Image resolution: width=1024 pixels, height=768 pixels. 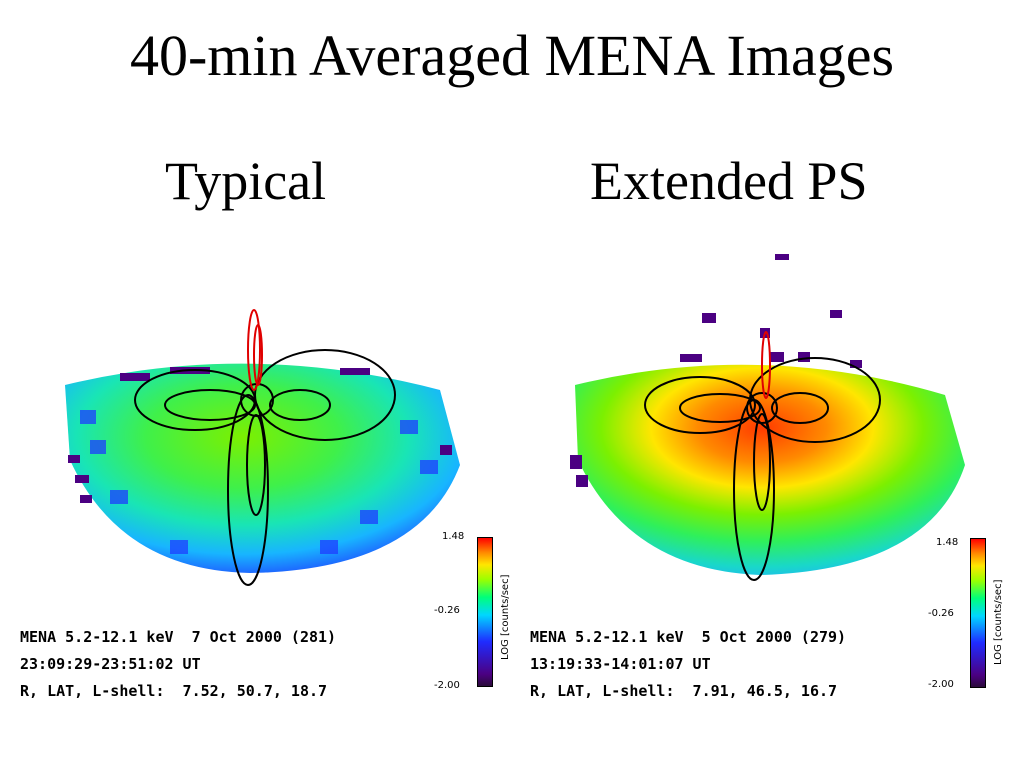 What do you see at coordinates (729, 181) in the screenshot?
I see `panel-subtitle-extended-ps: Extended PS` at bounding box center [729, 181].